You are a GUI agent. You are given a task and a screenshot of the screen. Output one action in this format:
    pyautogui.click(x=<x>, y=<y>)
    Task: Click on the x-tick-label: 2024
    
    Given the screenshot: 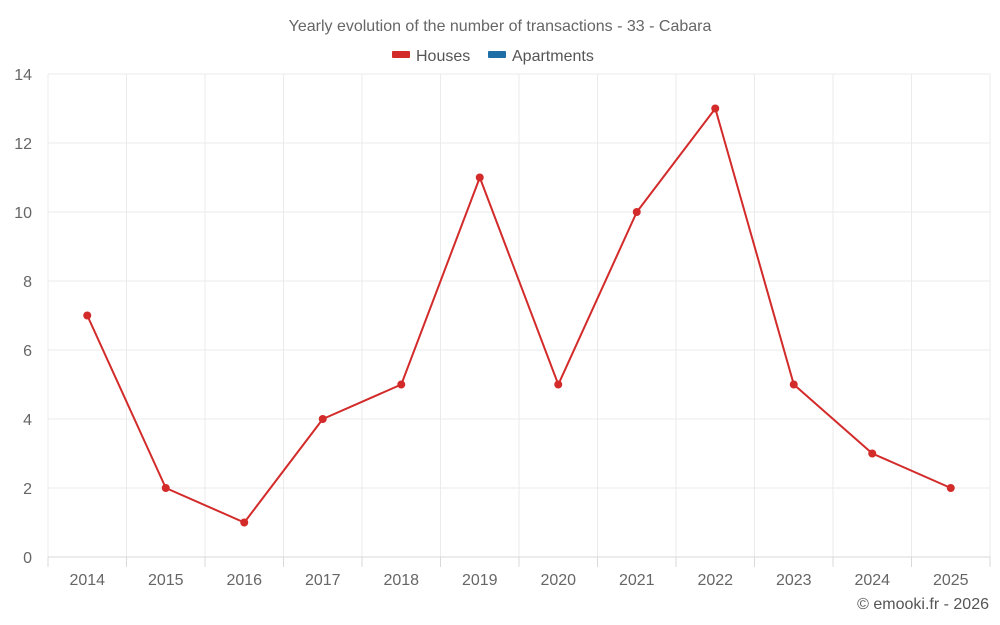 What is the action you would take?
    pyautogui.click(x=872, y=580)
    